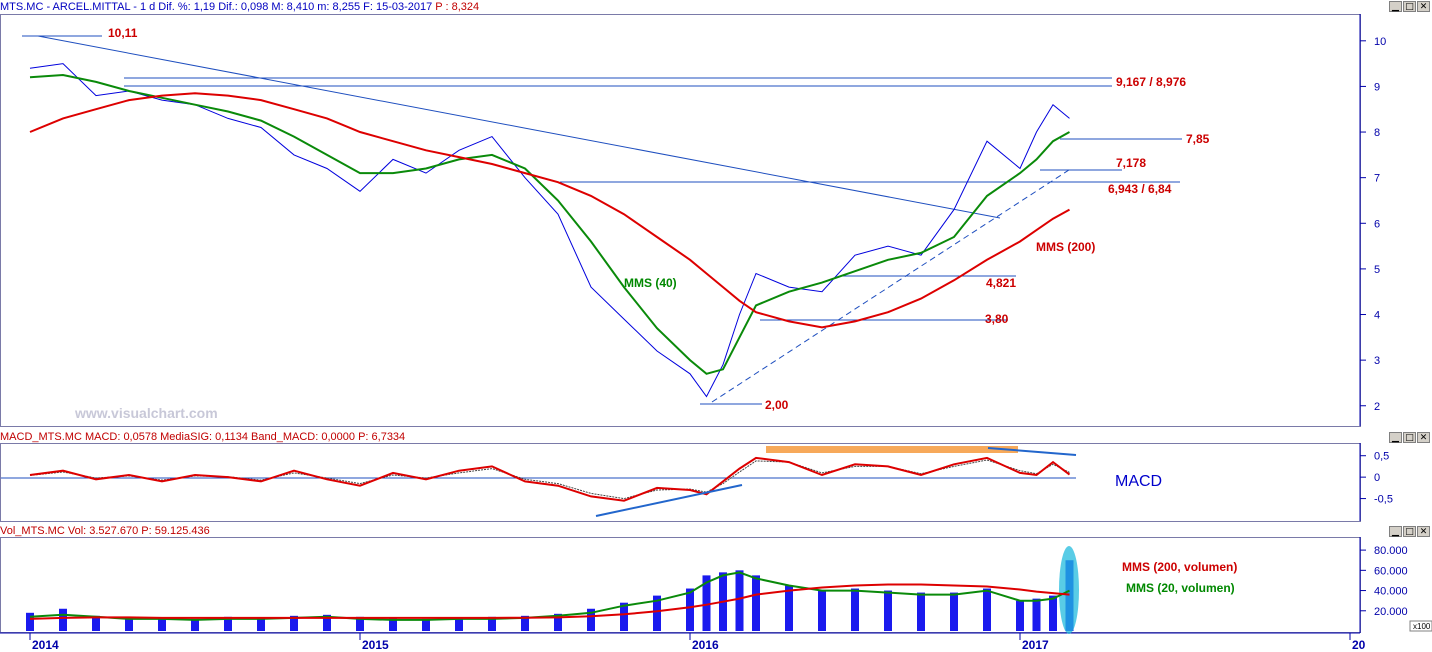  Describe the element at coordinates (146, 413) in the screenshot. I see `watermark: www.visualchart.com` at that location.